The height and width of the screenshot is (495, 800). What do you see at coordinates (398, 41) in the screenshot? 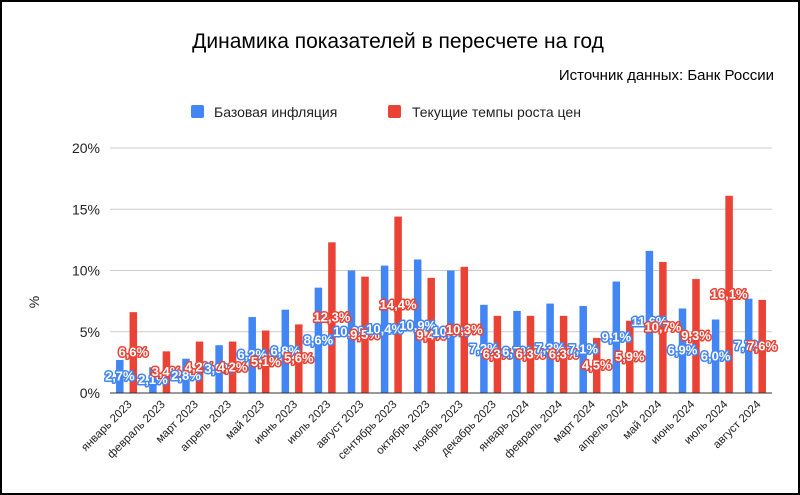
I see `chart-title: Динамика показателей в пересчете на год` at bounding box center [398, 41].